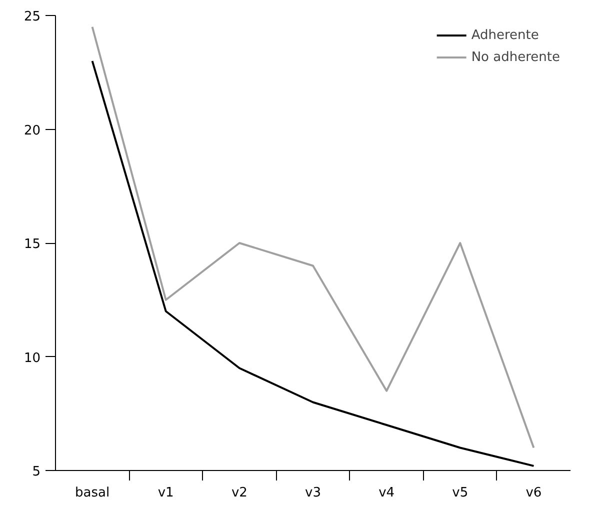 The width and height of the screenshot is (590, 510). I want to click on y-tick-label: 25, so click(32, 17).